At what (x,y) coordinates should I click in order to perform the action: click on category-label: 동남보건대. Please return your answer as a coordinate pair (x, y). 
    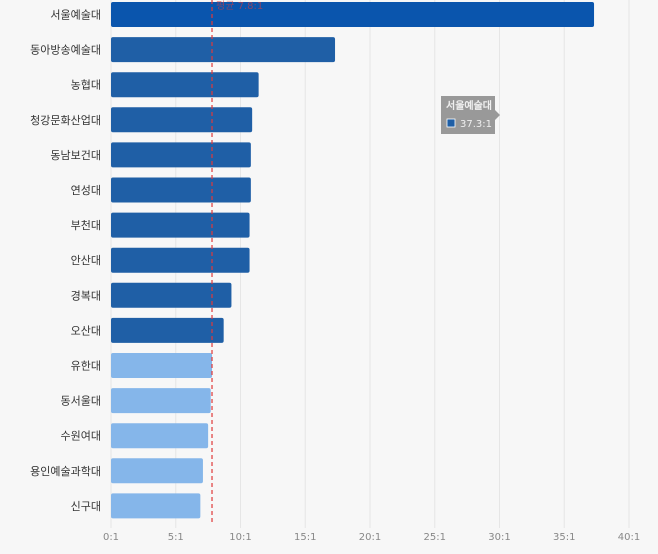
    Looking at the image, I should click on (75, 155).